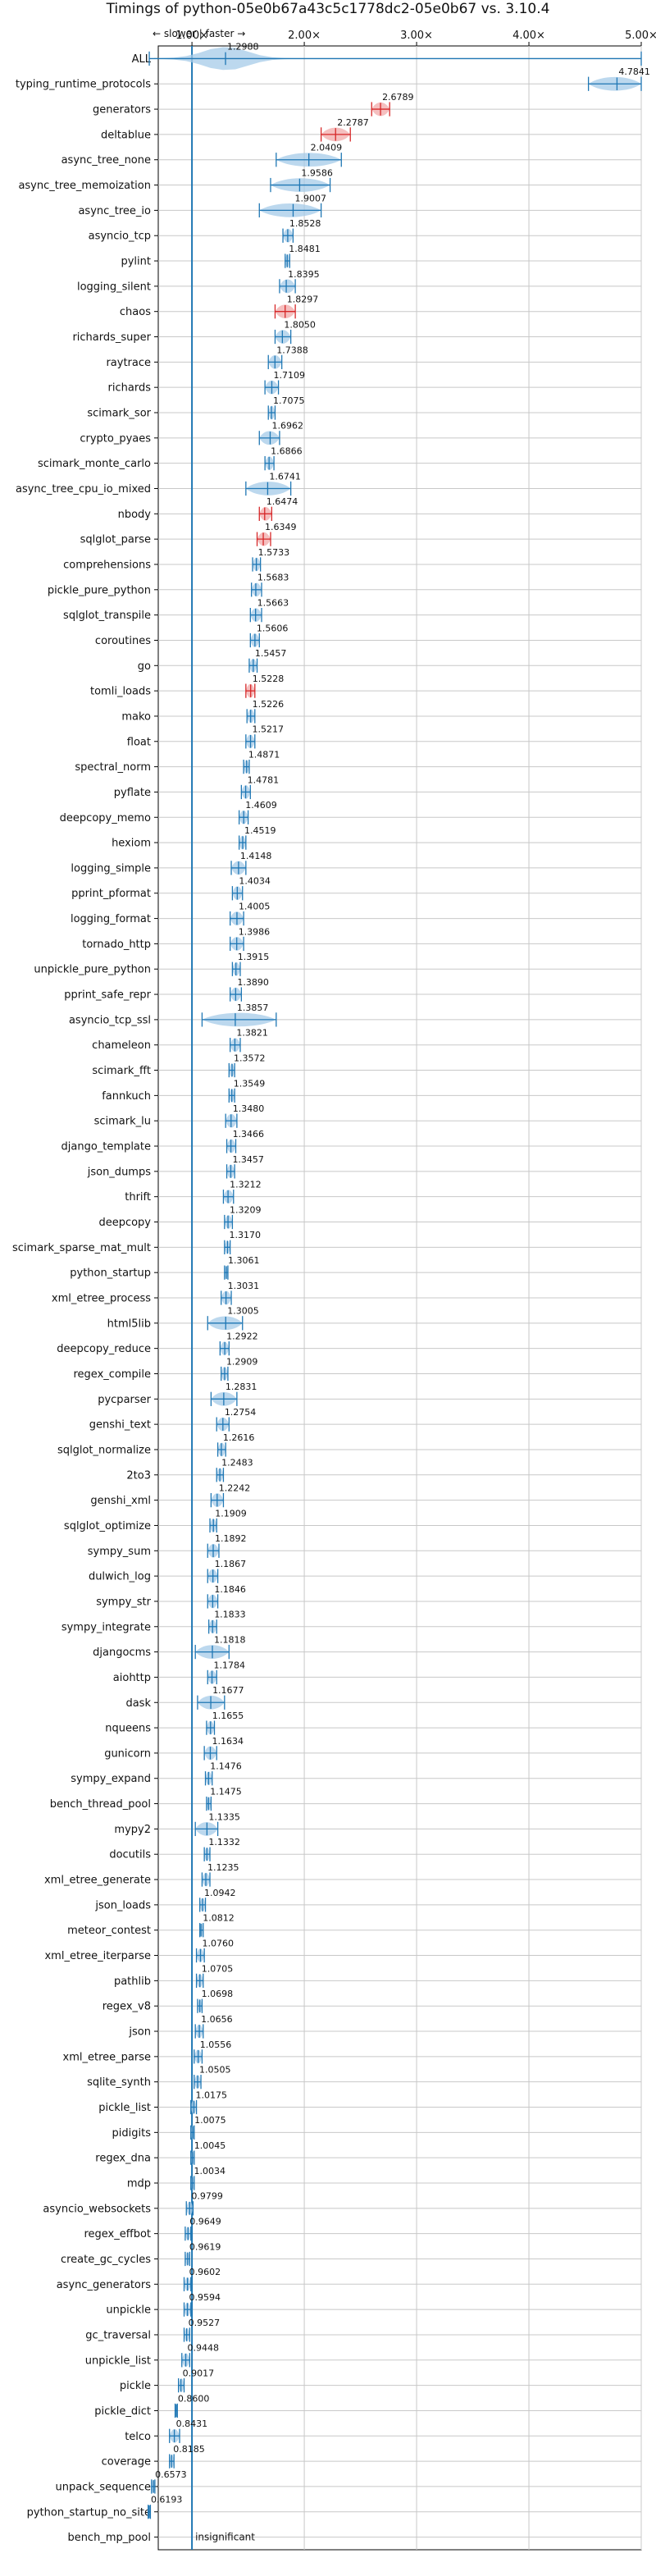 Image resolution: width=656 pixels, height=2576 pixels. What do you see at coordinates (242, 1362) in the screenshot?
I see `data-label: 1.2909` at bounding box center [242, 1362].